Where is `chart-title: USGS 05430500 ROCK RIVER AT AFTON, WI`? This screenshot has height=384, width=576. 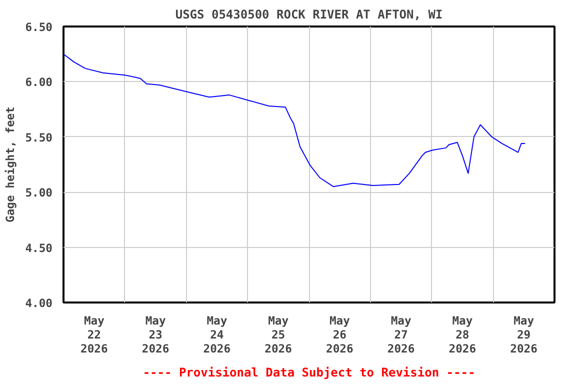
chart-title: USGS 05430500 ROCK RIVER AT AFTON, WI is located at coordinates (309, 15).